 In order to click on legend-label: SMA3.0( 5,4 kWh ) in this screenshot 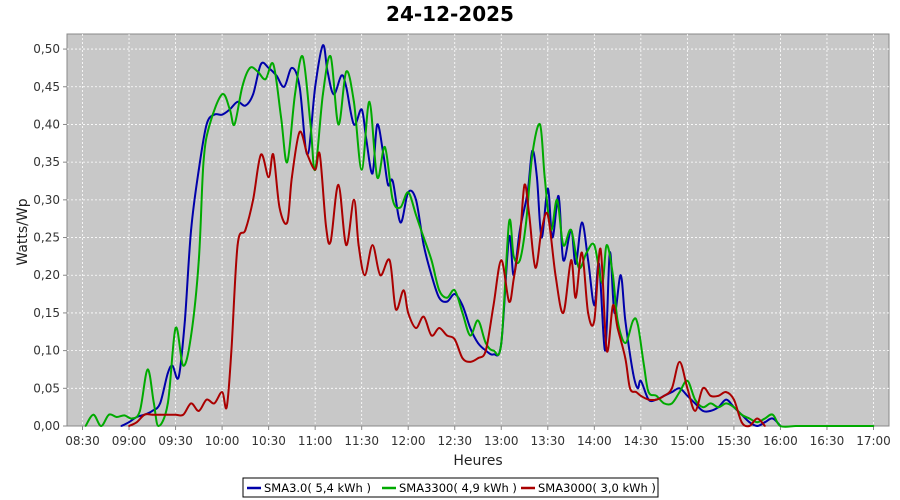, I will do `click(317, 488)`.